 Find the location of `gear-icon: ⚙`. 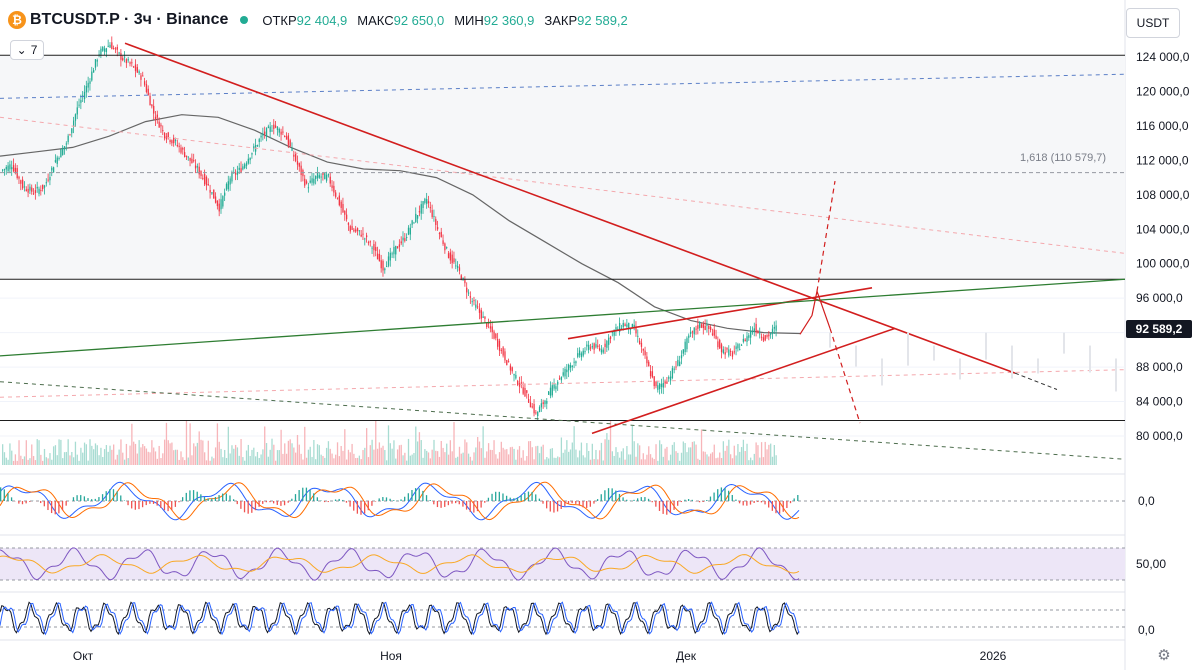

gear-icon: ⚙ is located at coordinates (1164, 655).